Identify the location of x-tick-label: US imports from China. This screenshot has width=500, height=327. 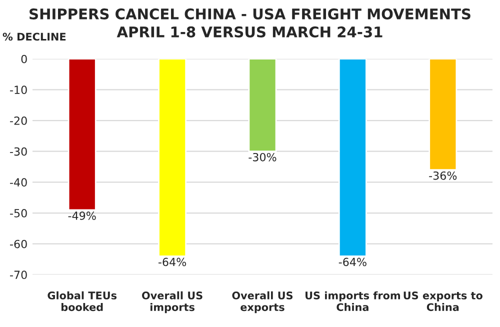
(353, 301).